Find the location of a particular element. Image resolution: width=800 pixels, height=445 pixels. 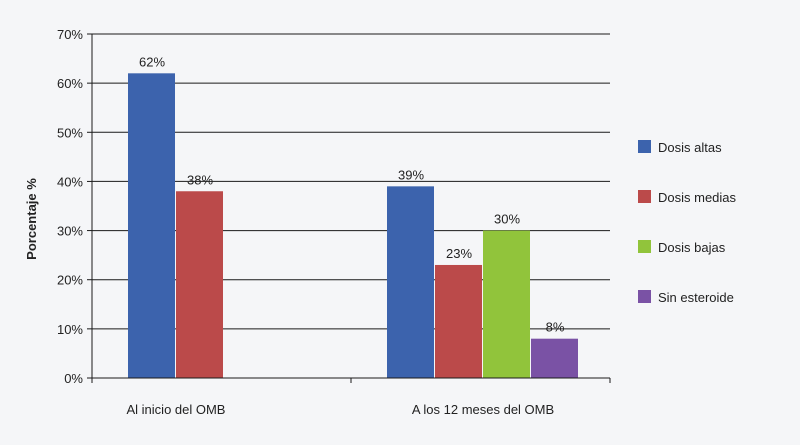

data-label: 39% is located at coordinates (411, 174).